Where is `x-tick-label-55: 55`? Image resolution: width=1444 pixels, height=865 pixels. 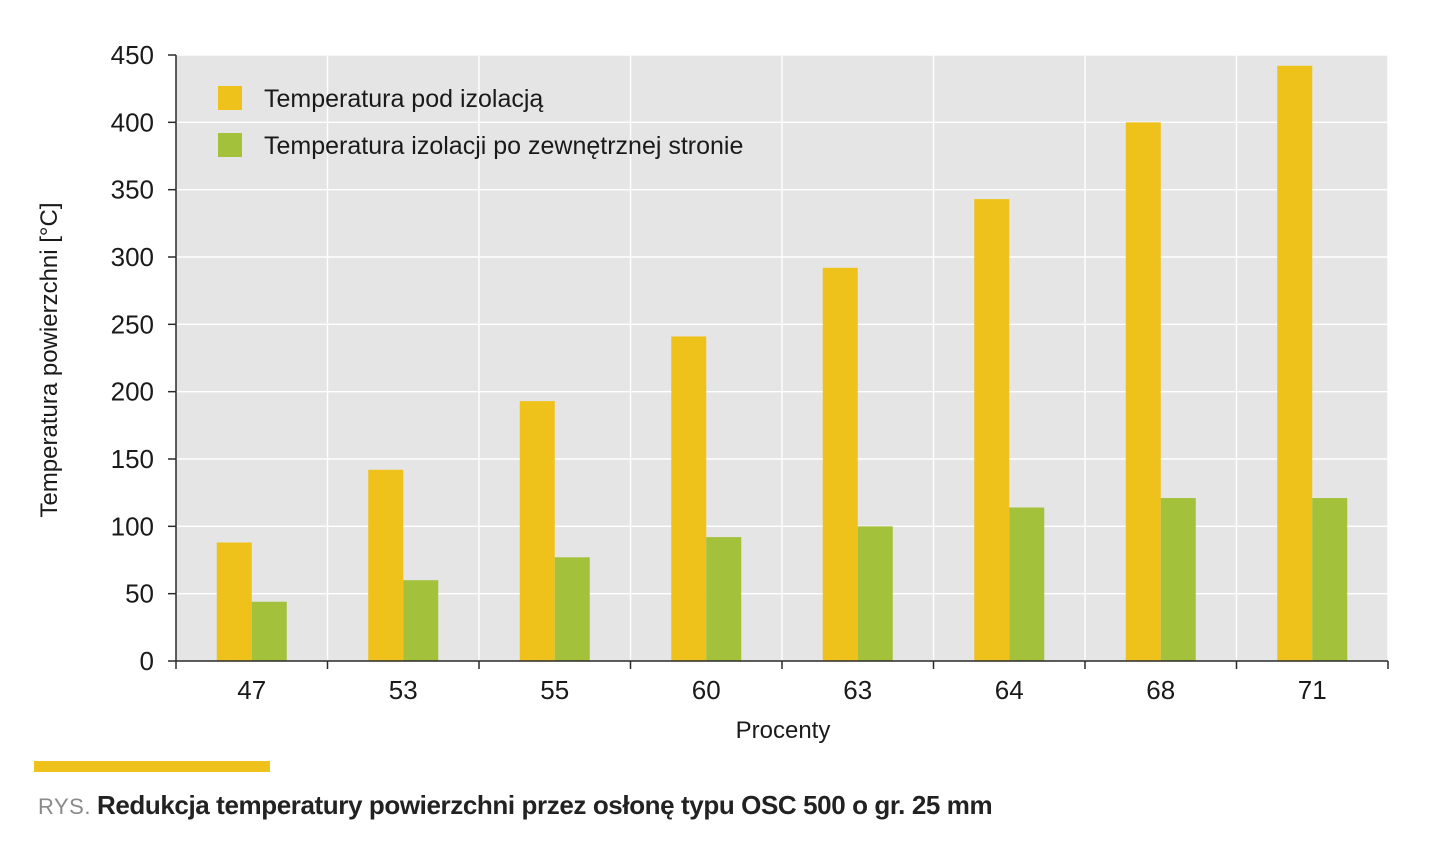
x-tick-label-55: 55 is located at coordinates (554, 690).